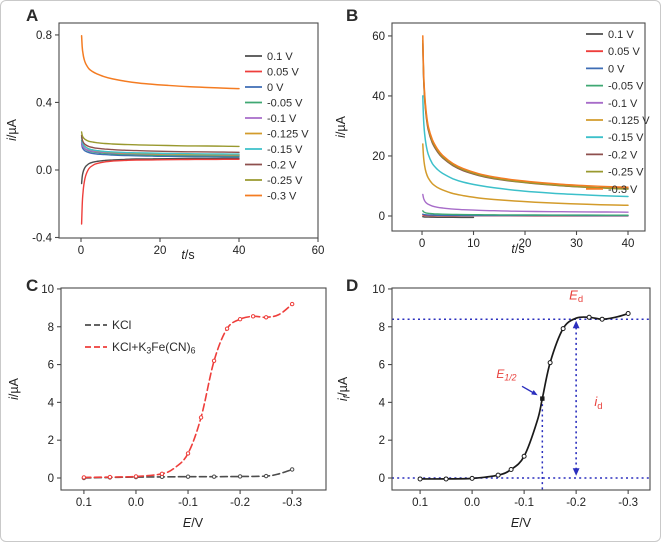  I want to click on annotation-label: E1/2, so click(506, 375).